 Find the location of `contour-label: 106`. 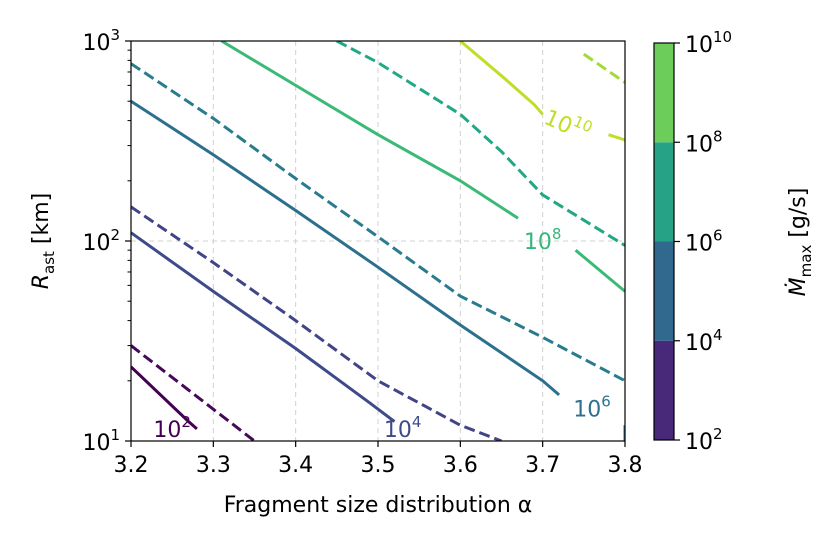

contour-label: 106 is located at coordinates (592, 408).